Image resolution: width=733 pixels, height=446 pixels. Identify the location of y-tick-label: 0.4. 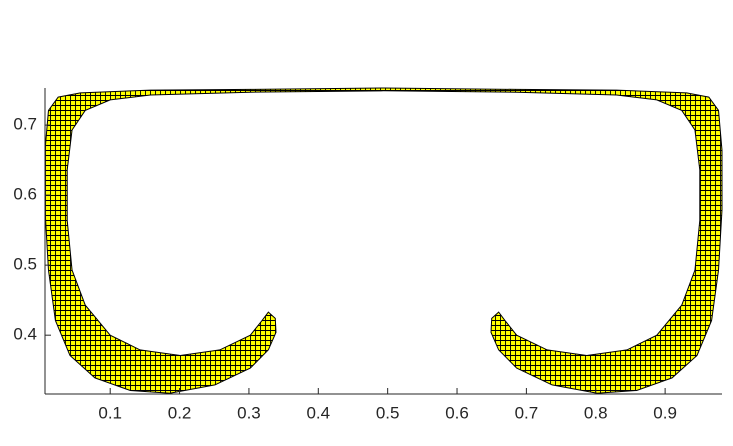
(25, 334).